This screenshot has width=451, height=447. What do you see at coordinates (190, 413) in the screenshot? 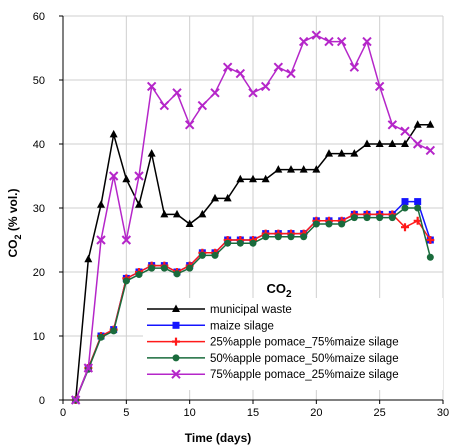
I see `x-tick-label: 10` at bounding box center [190, 413].